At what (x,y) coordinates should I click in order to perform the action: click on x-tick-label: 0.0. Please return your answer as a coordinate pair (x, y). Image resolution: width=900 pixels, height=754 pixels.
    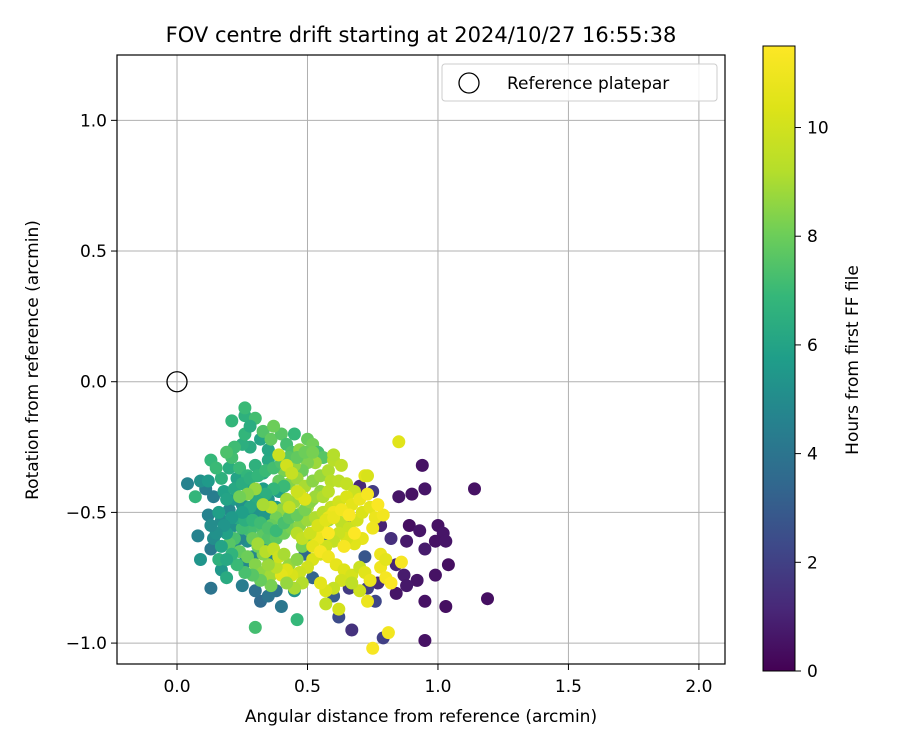
    Looking at the image, I should click on (176, 687).